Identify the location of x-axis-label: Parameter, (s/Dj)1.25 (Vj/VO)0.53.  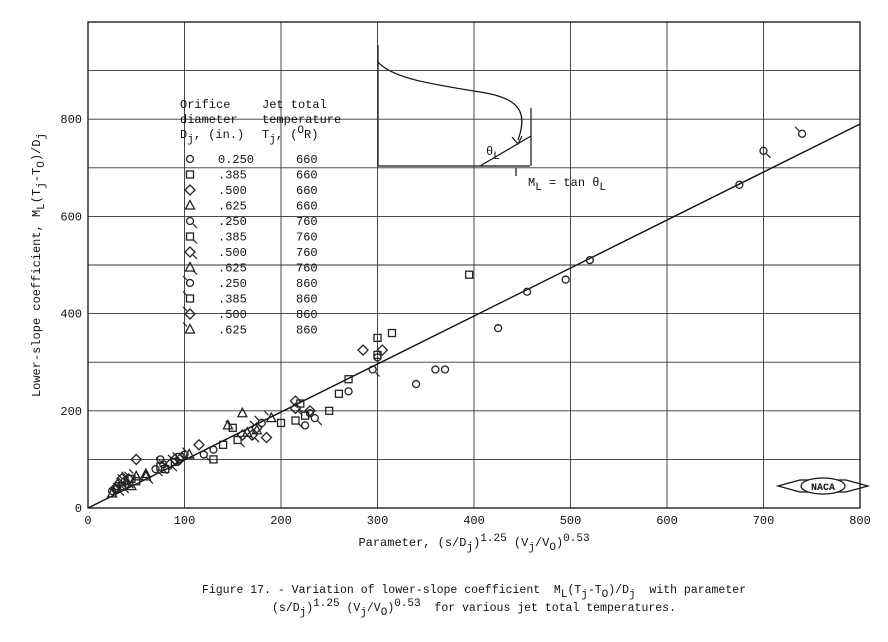
(473, 543).